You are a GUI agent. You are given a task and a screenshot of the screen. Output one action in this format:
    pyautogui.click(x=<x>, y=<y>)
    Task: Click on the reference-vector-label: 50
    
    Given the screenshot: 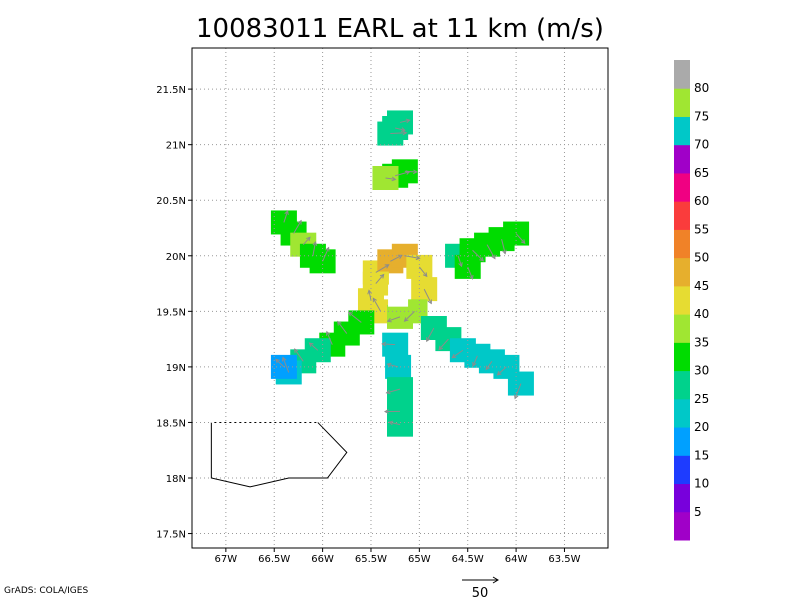 What is the action you would take?
    pyautogui.click(x=480, y=593)
    